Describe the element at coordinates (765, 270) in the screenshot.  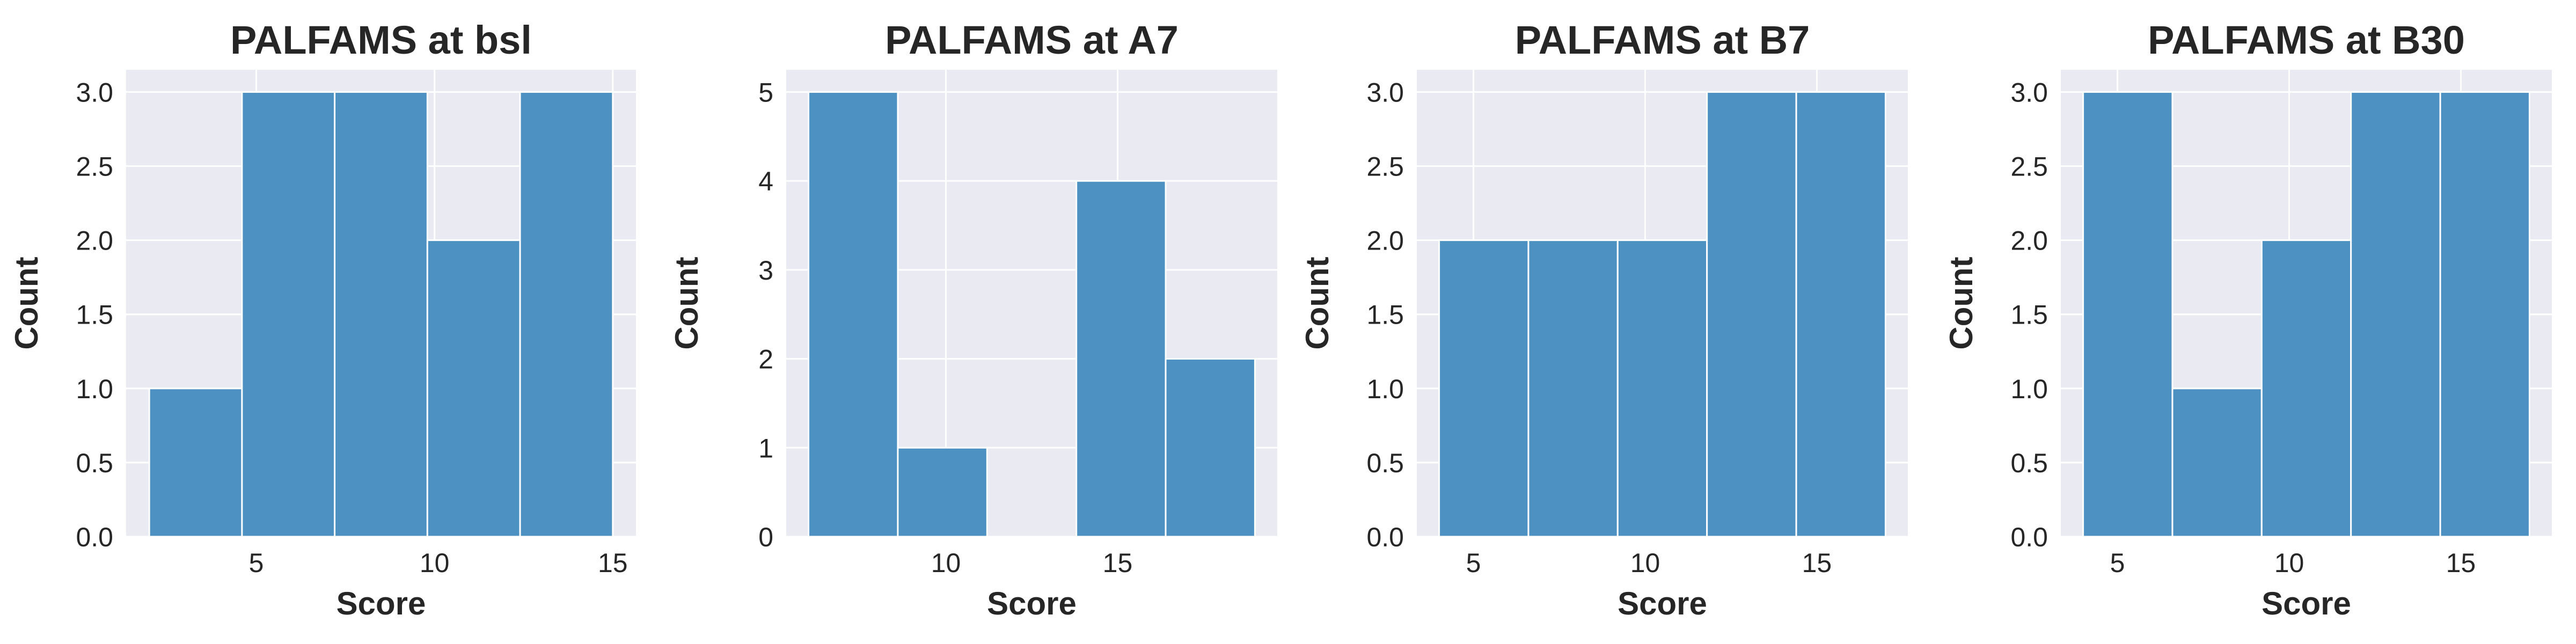
I see `y-tick-label: 3` at that location.